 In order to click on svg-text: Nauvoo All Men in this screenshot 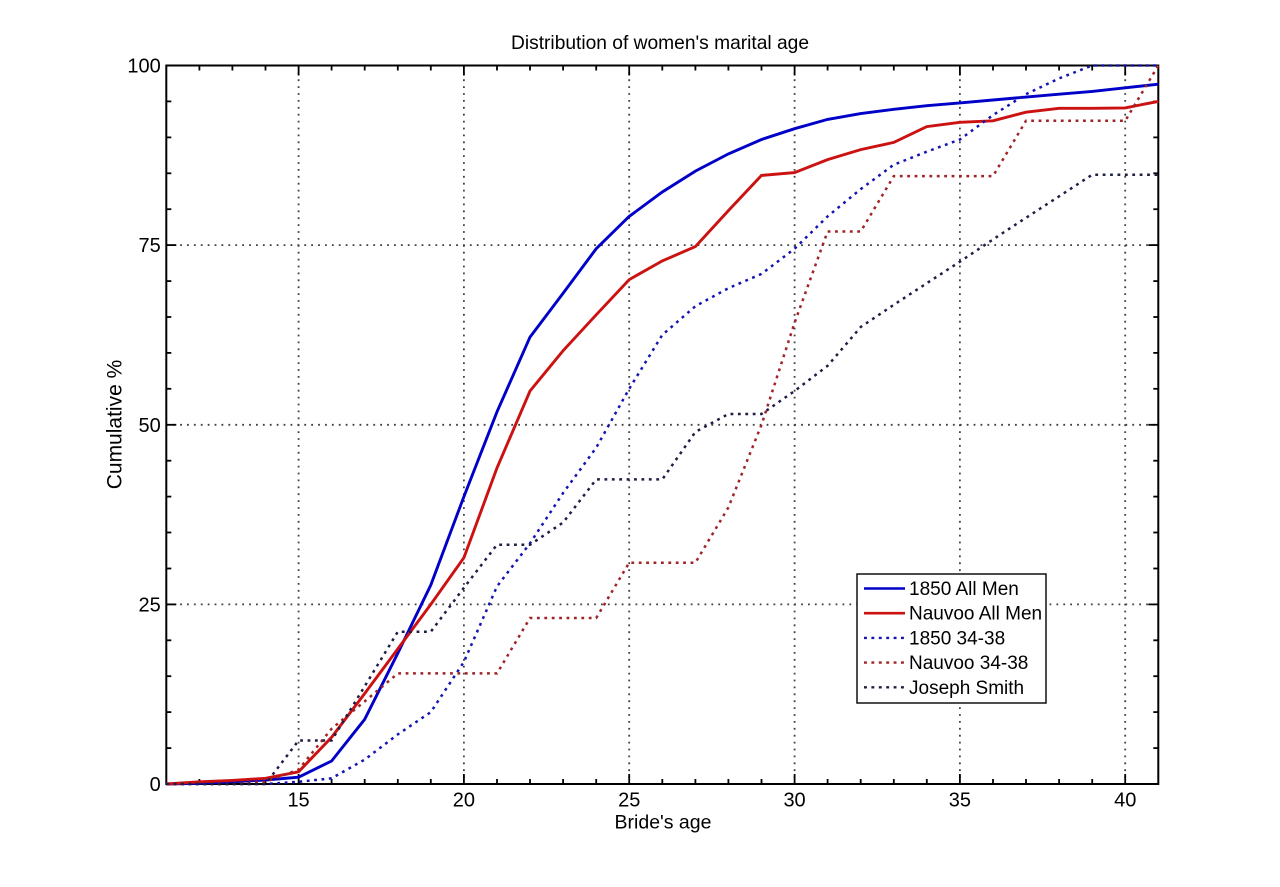, I will do `click(975, 614)`.